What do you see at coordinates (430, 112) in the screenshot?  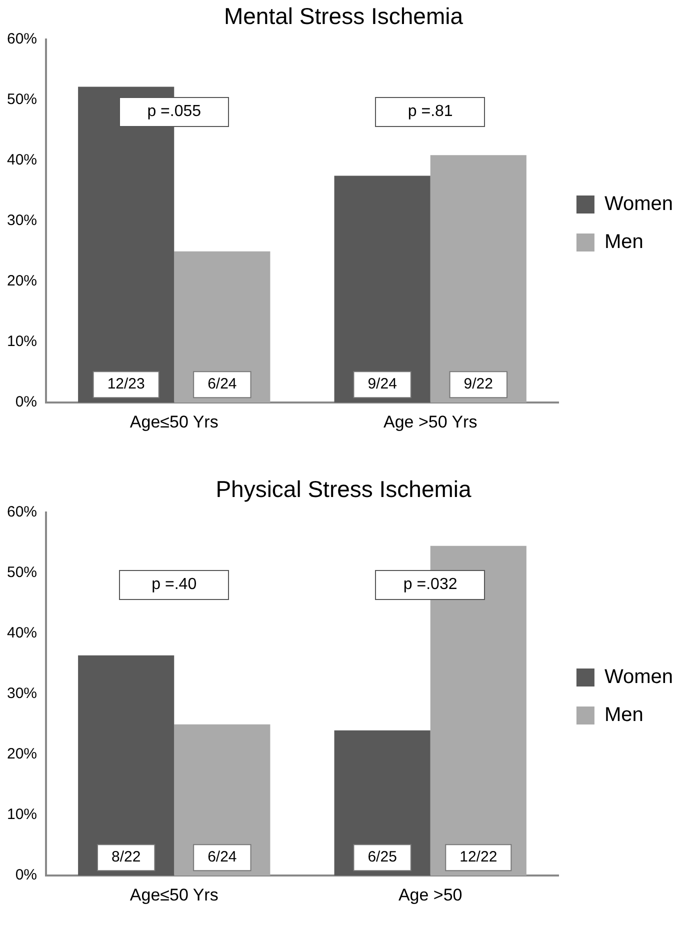 I see `callout-box: p =.81` at bounding box center [430, 112].